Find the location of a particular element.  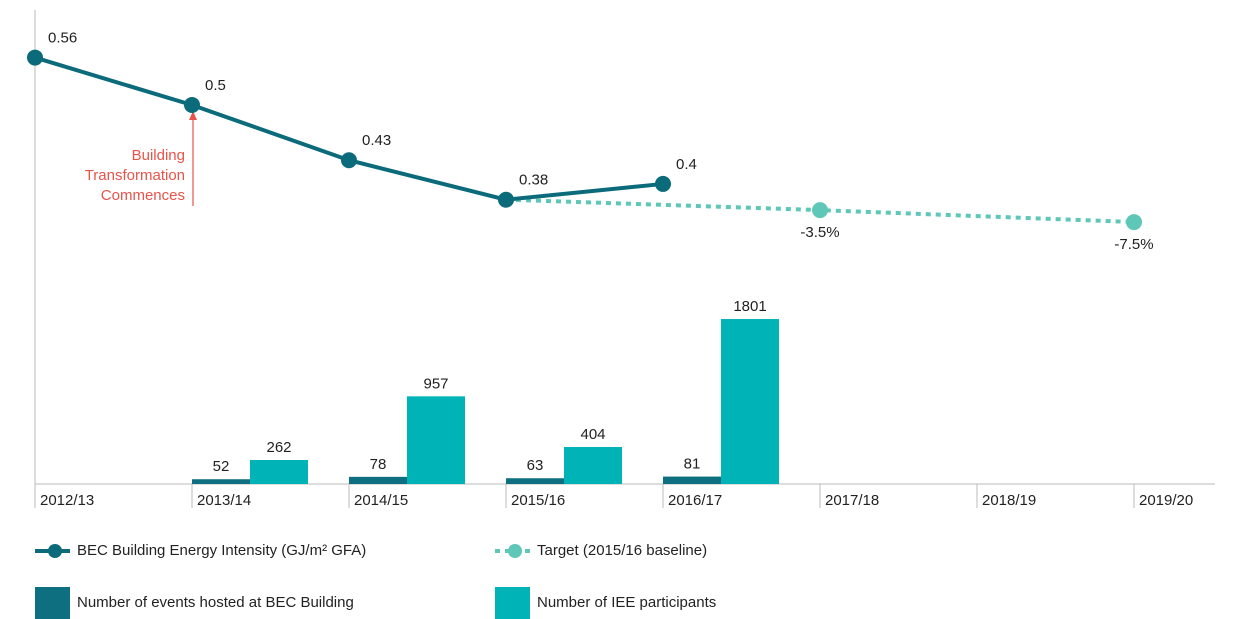

x-tick-label: 2016/17 is located at coordinates (695, 500).